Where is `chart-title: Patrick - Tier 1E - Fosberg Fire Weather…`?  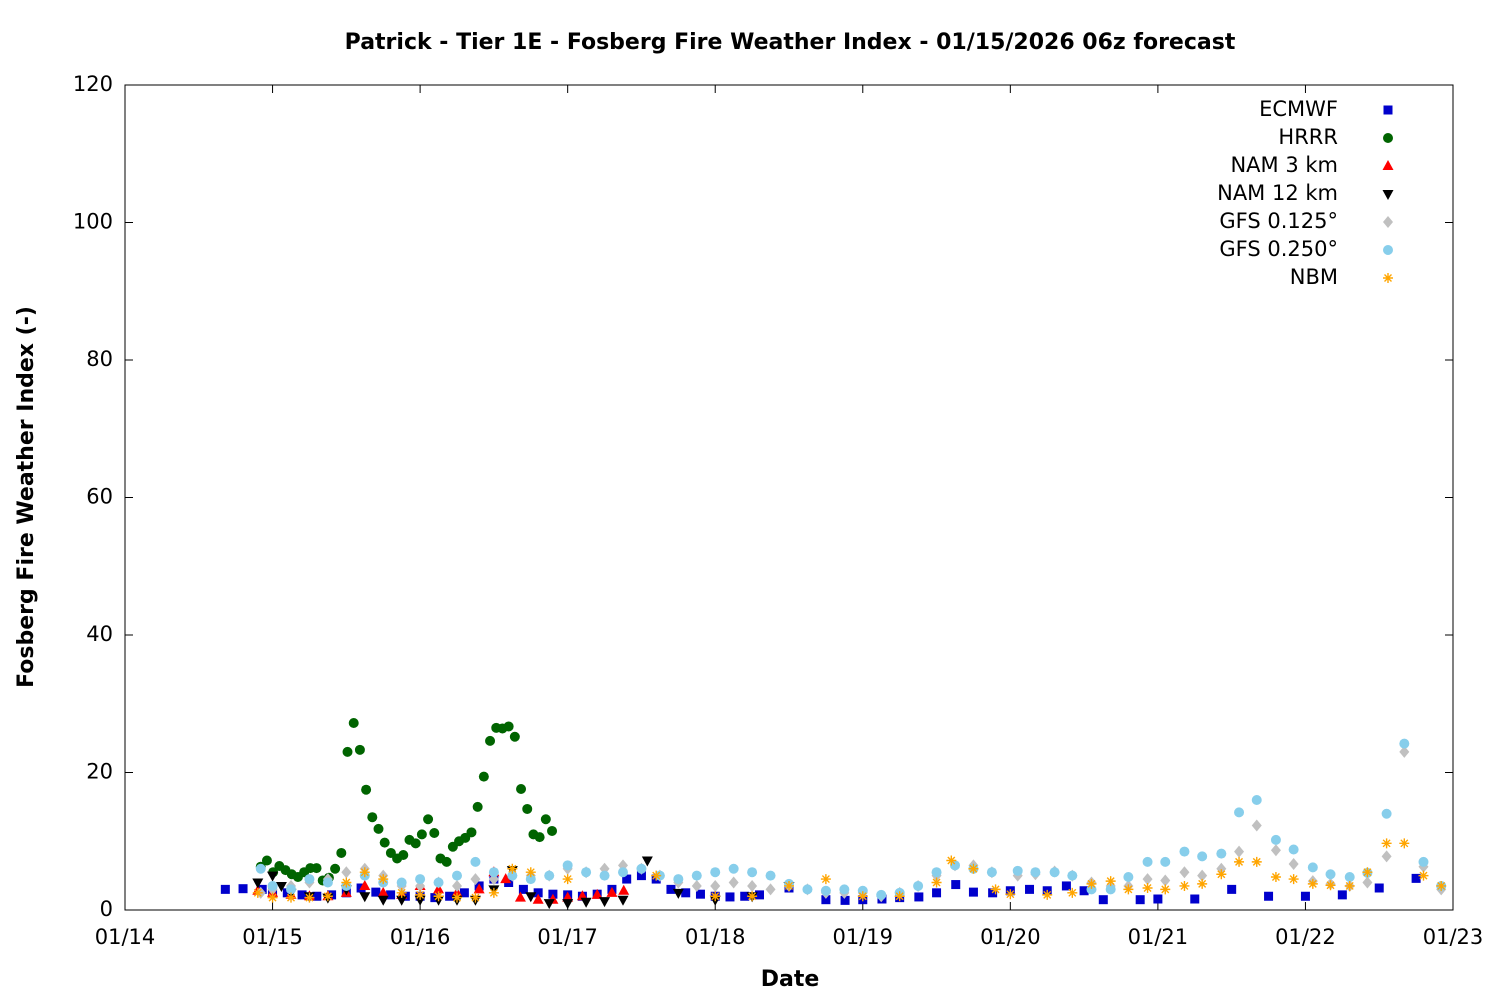
chart-title: Patrick - Tier 1E - Fosberg Fire Weather… is located at coordinates (790, 42).